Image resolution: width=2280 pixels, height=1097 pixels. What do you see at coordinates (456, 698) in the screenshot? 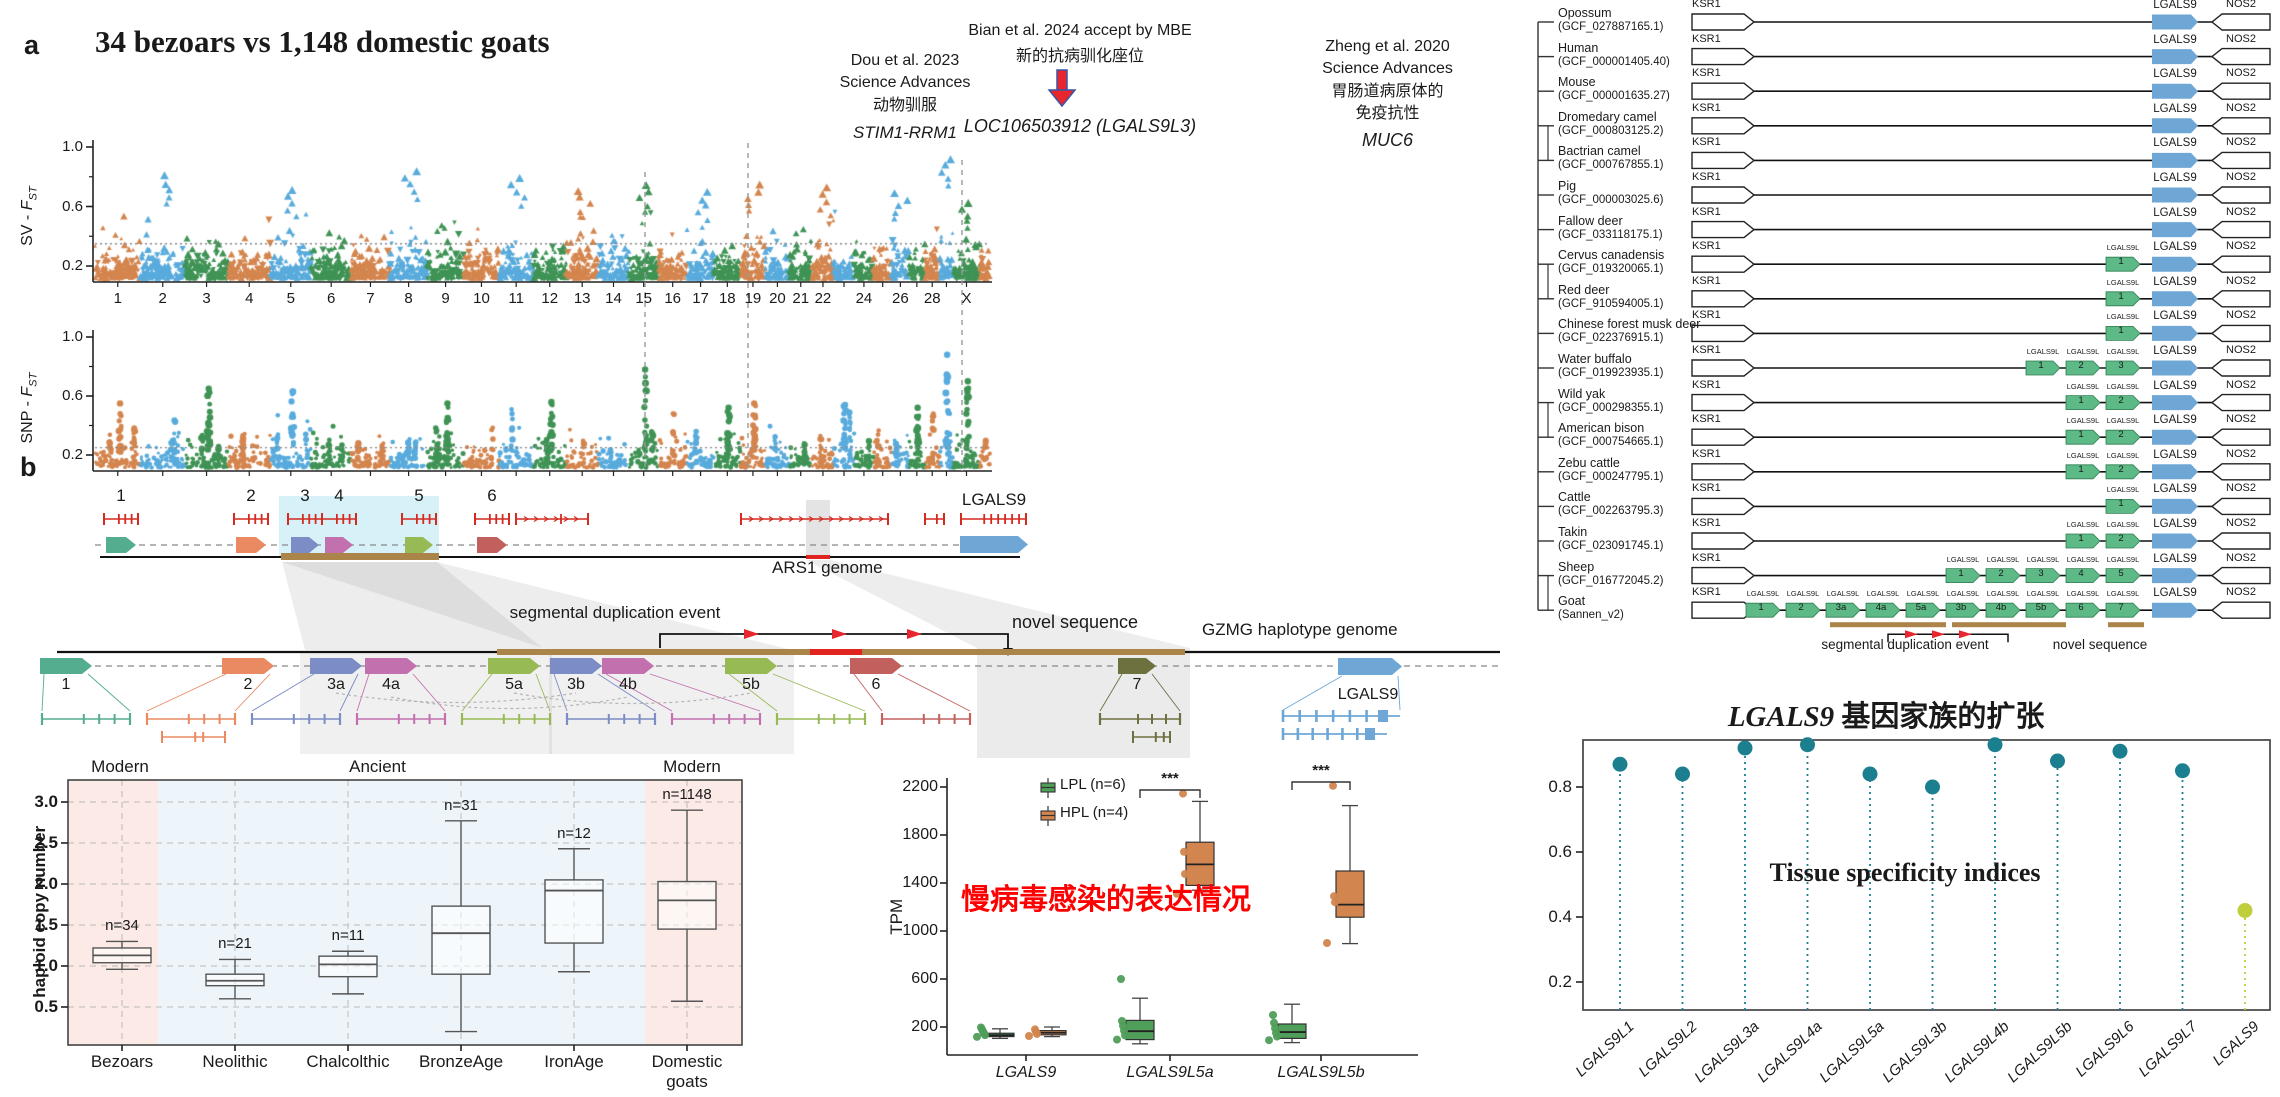
I see `gzmg-similarity-arc` at bounding box center [456, 698].